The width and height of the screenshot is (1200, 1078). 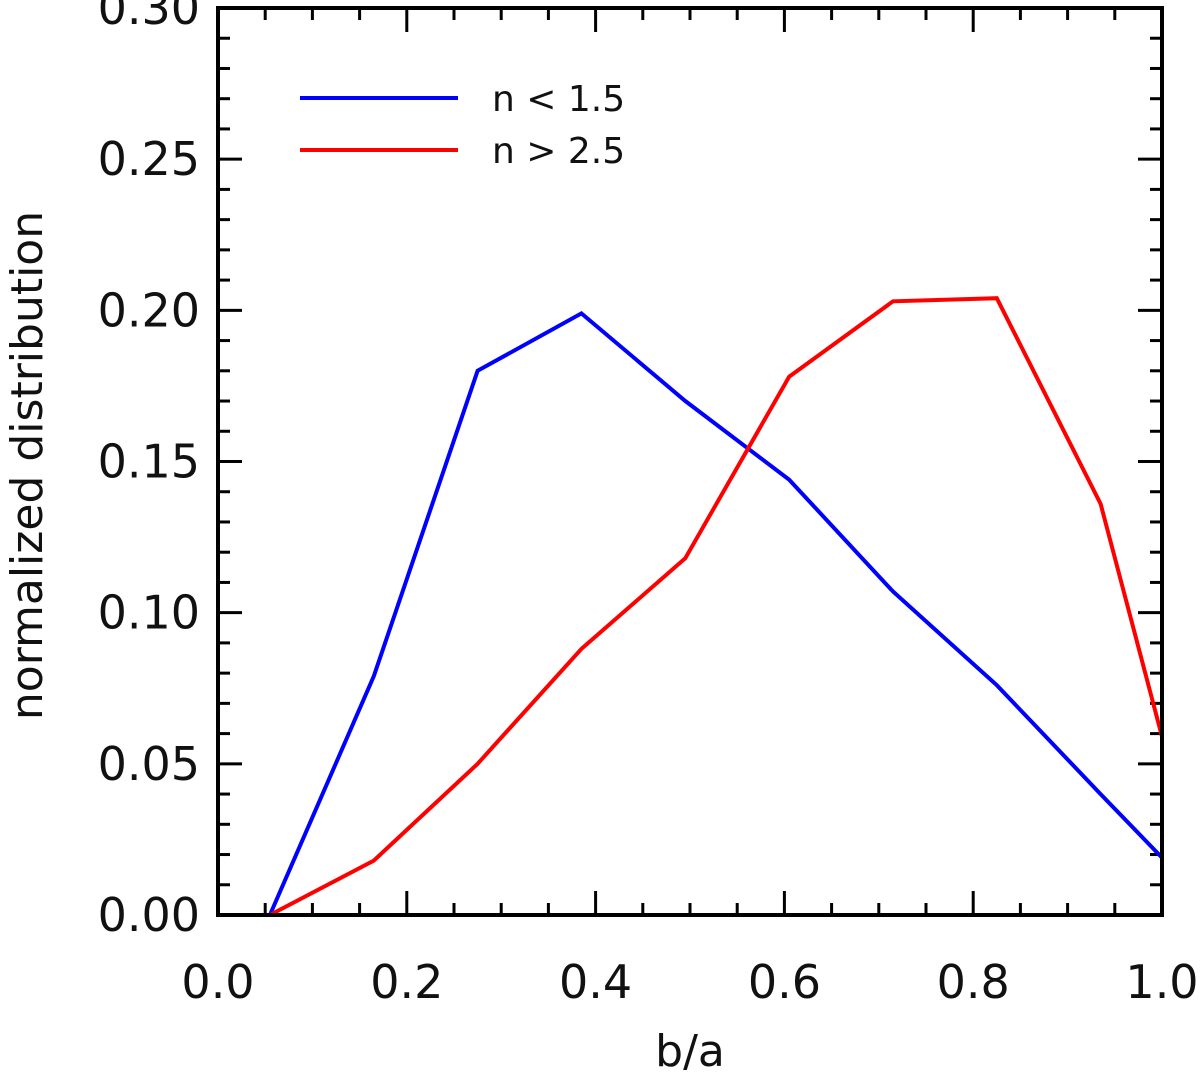 I want to click on legend-label-n-gt-2-5: n > 2.5, so click(x=558, y=151).